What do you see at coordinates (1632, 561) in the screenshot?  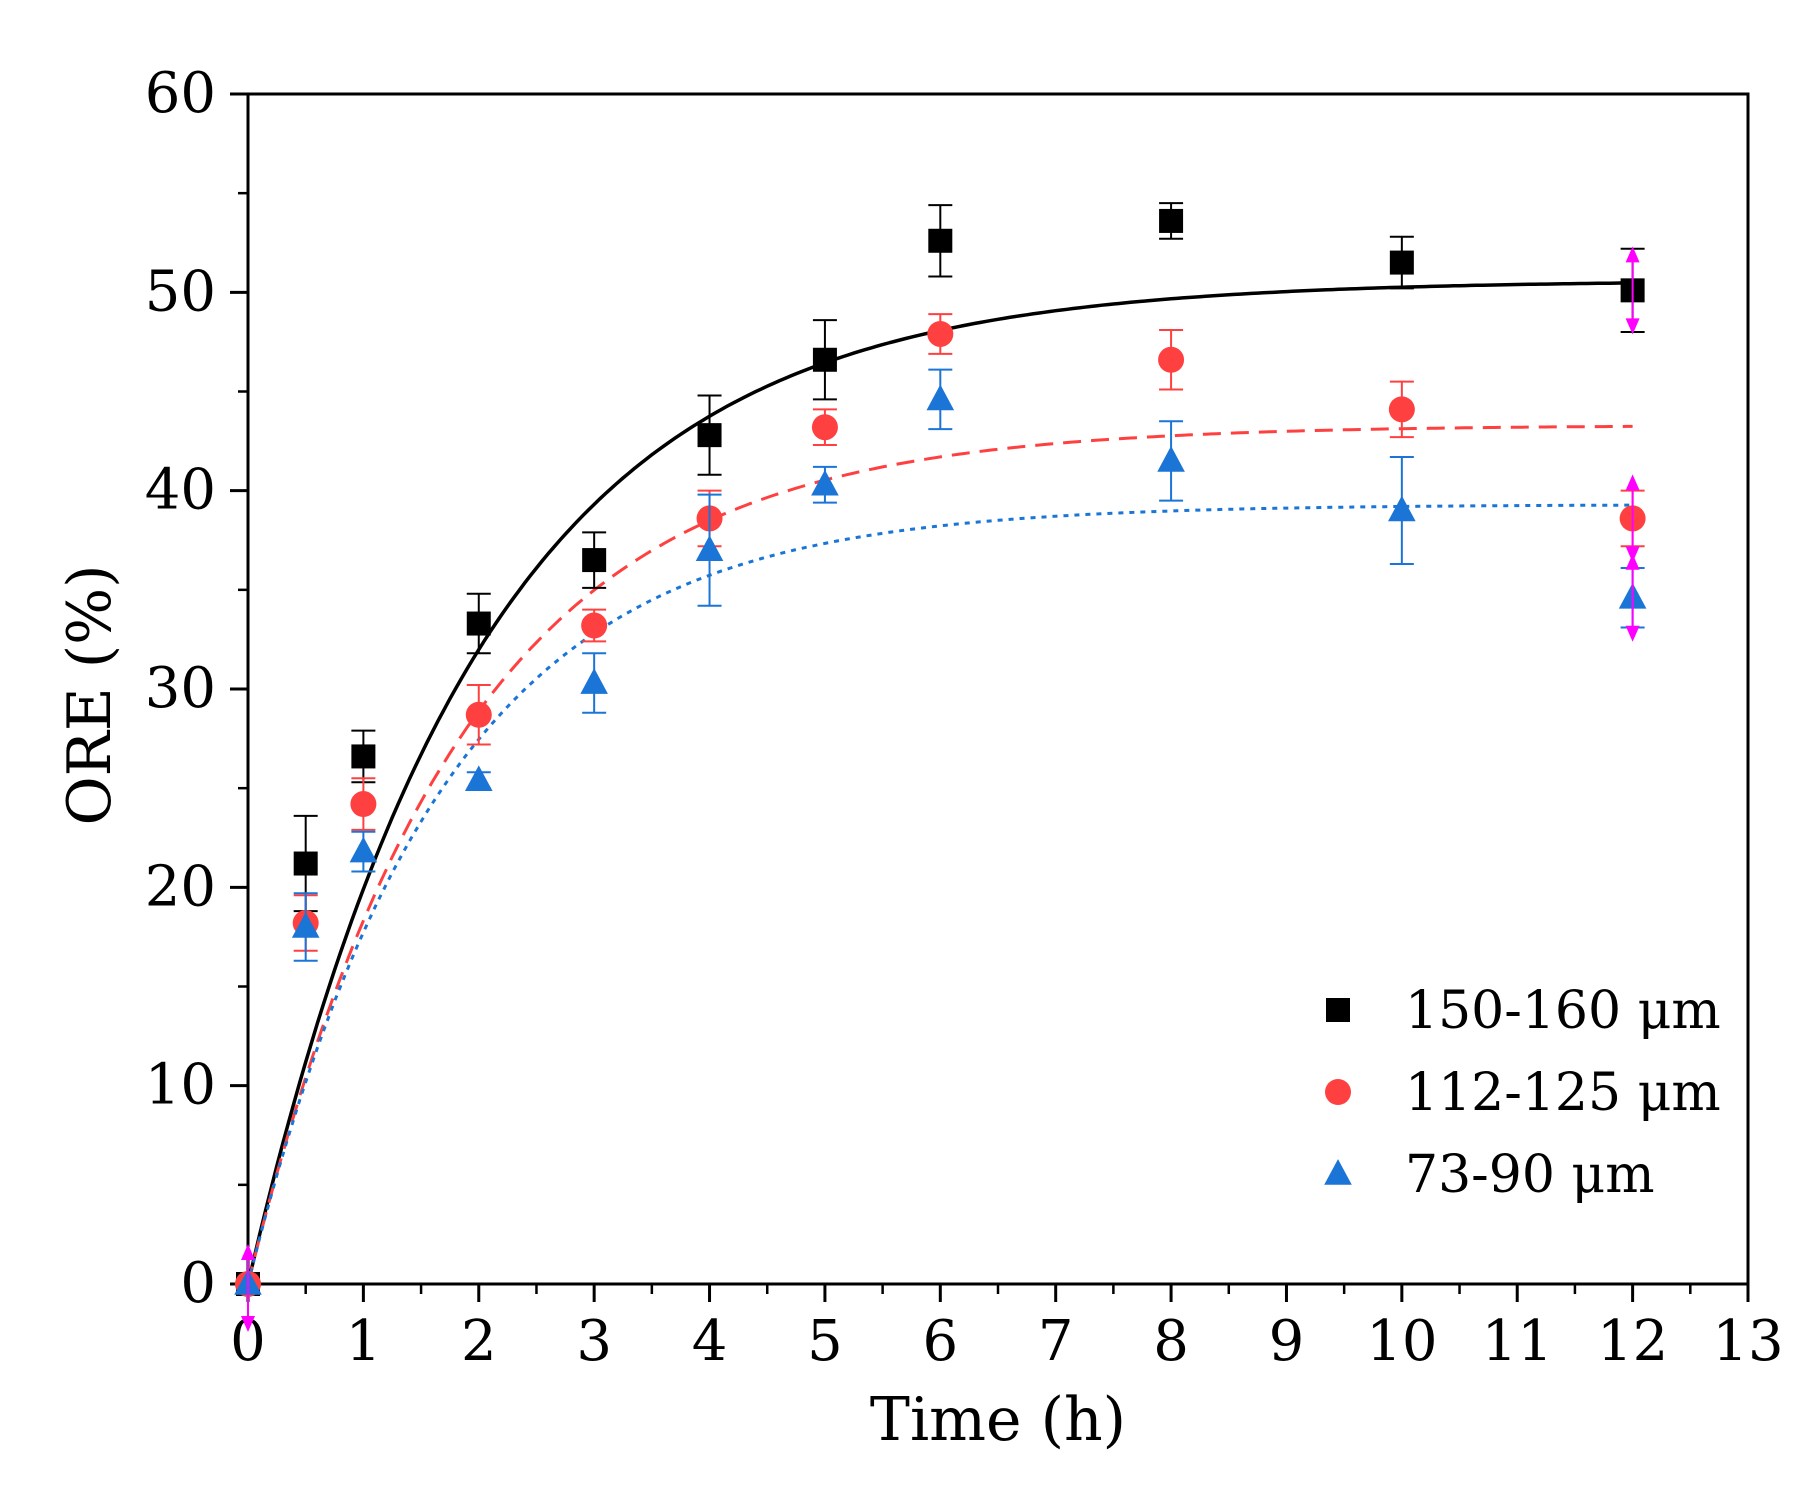 I see `magenta-arrow-c-up` at bounding box center [1632, 561].